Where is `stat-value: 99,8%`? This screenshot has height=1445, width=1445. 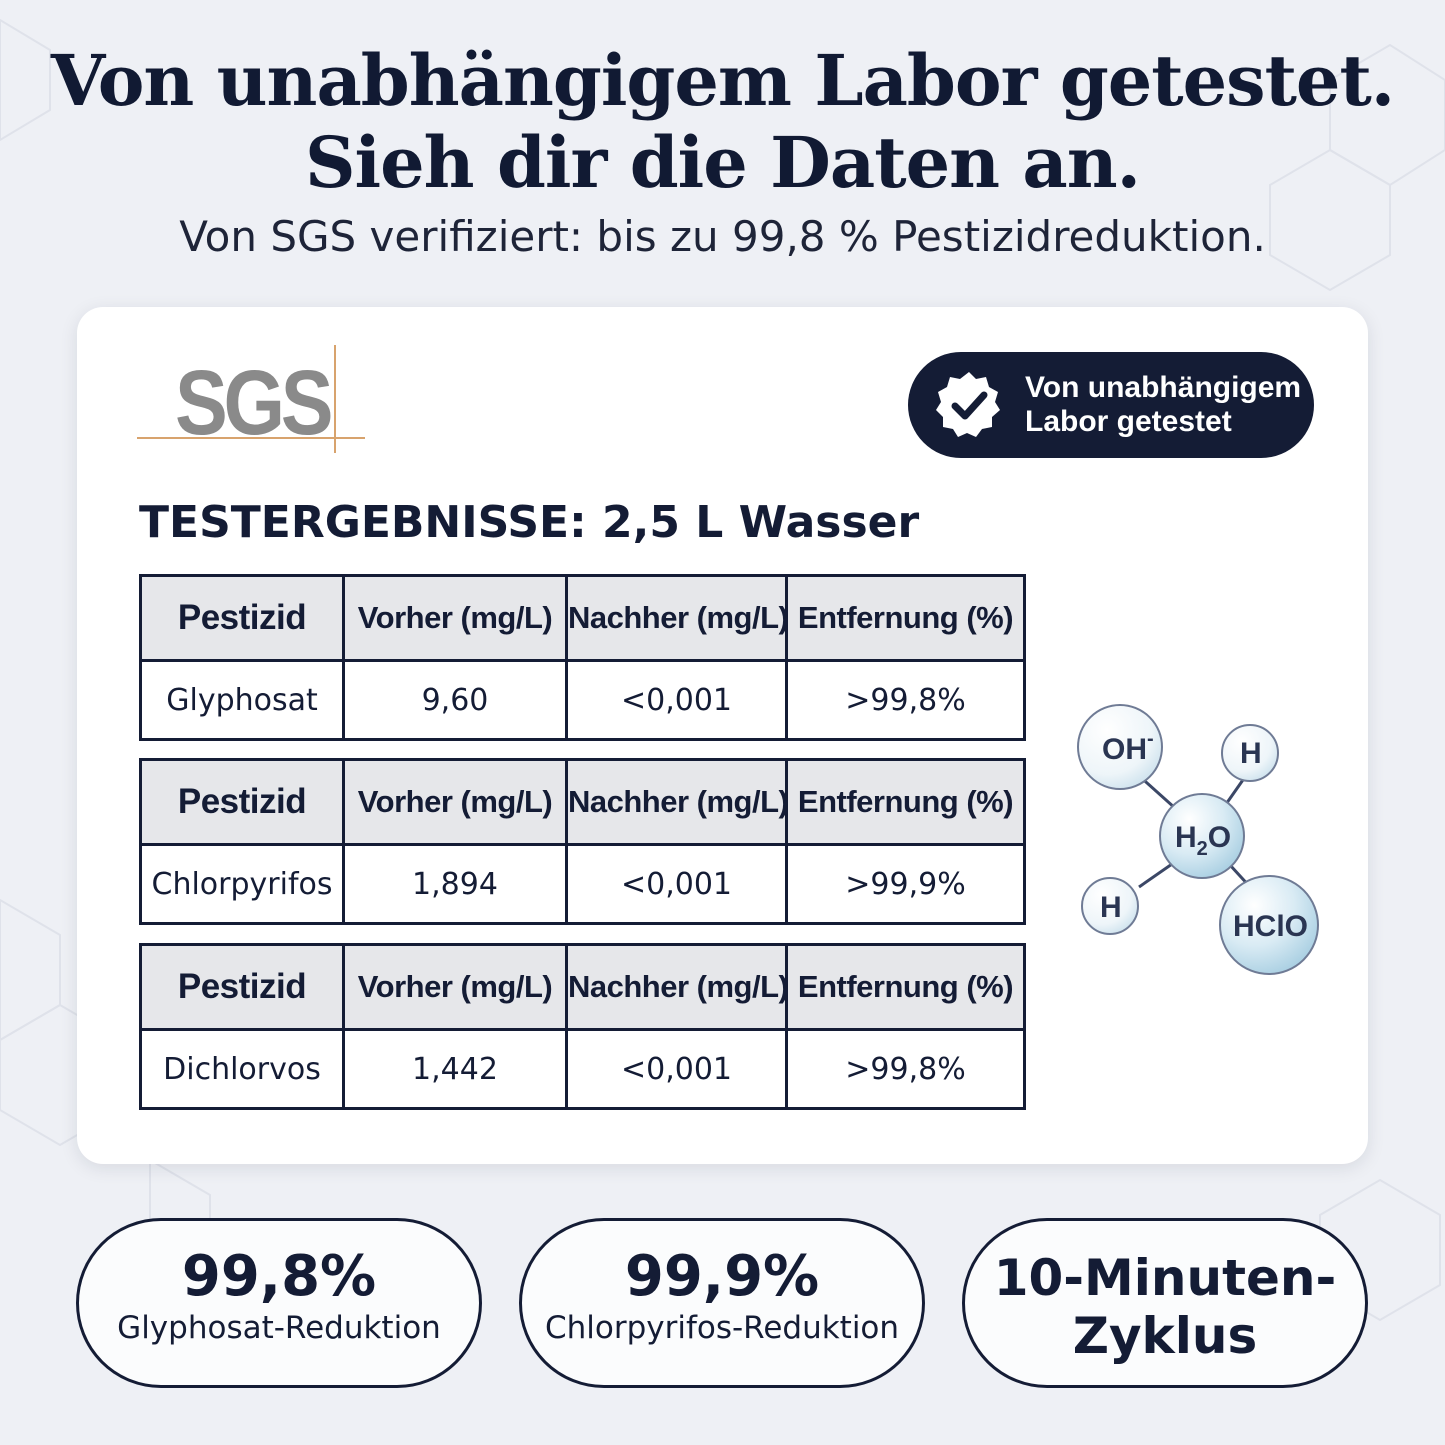 stat-value: 99,8% is located at coordinates (279, 1276).